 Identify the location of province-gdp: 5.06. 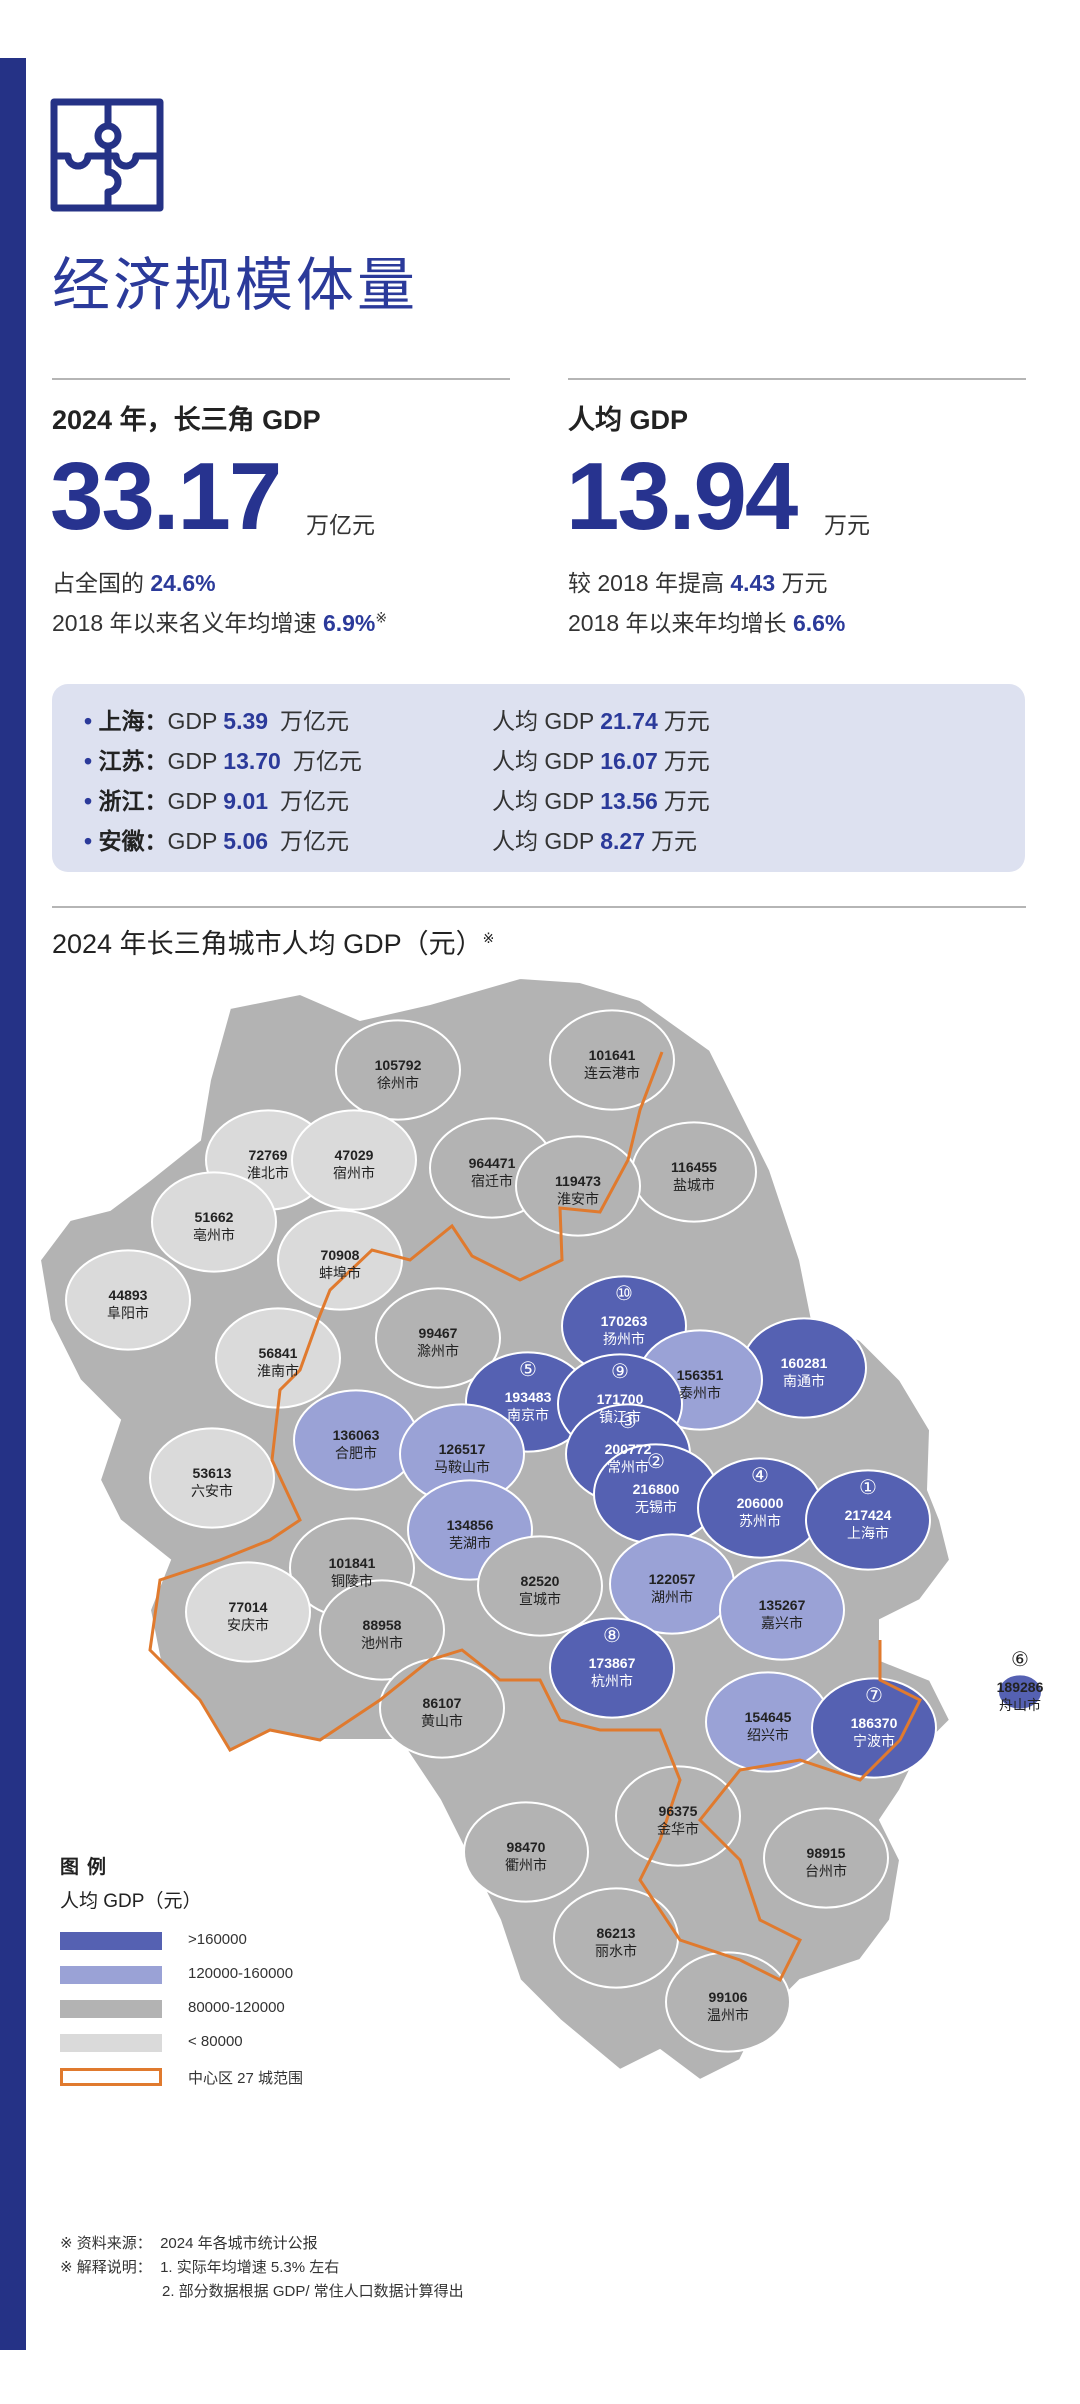
(246, 841).